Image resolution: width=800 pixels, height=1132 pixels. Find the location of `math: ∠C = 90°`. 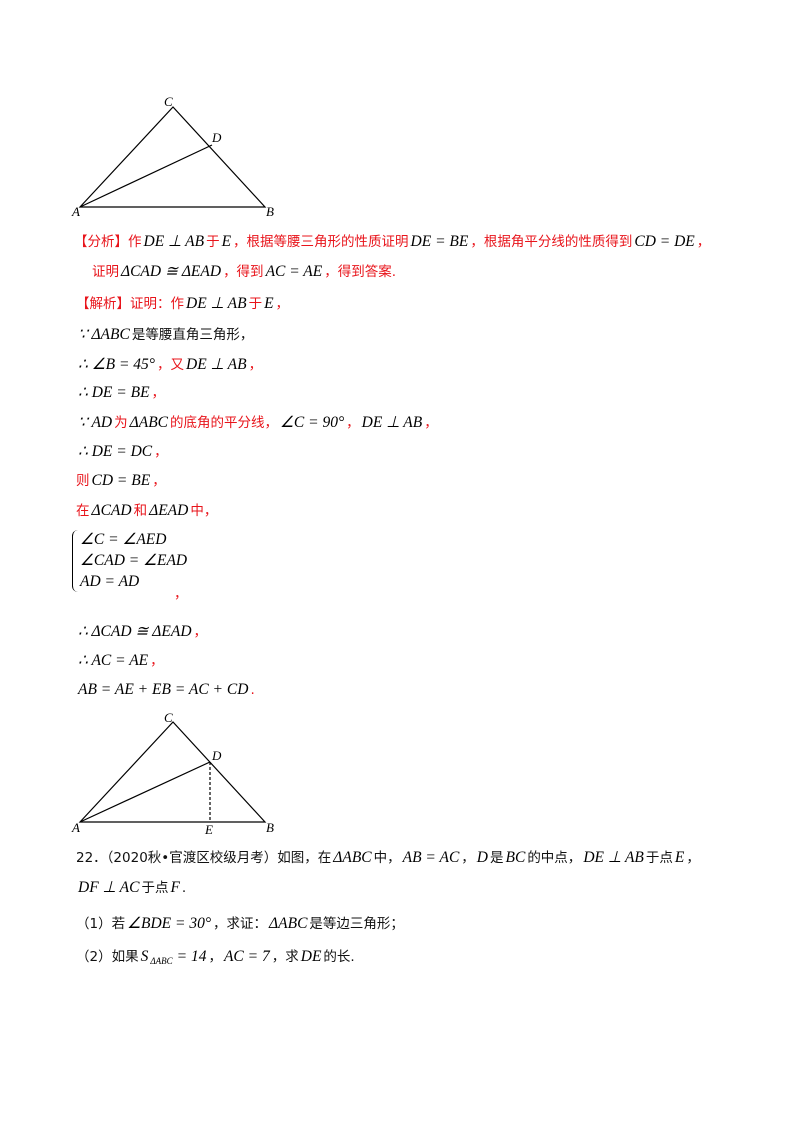

math: ∠C = 90° is located at coordinates (312, 422).